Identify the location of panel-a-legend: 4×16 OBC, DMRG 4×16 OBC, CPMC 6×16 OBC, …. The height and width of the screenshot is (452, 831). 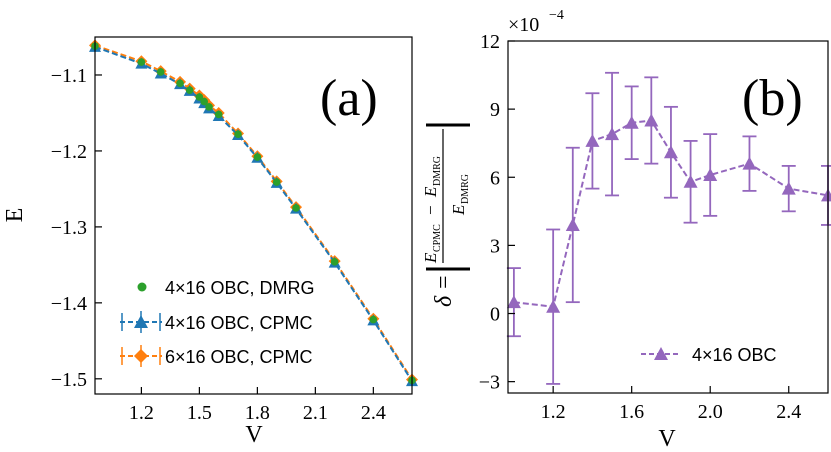
(217, 322).